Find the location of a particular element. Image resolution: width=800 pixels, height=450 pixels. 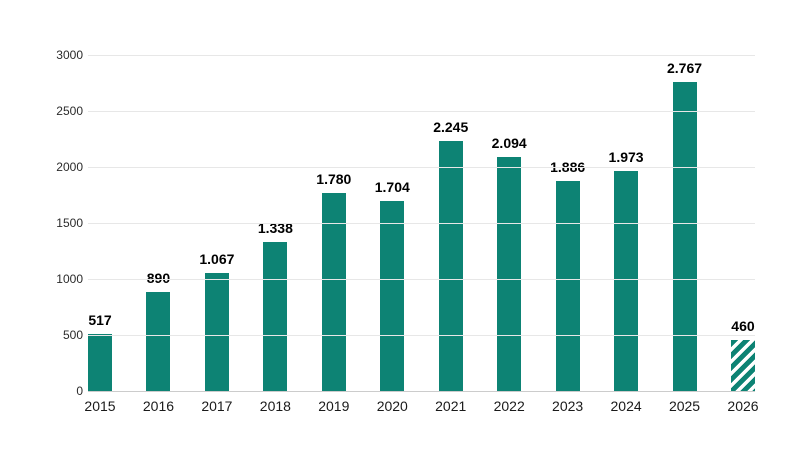

x-axis-label-2020: 2020 is located at coordinates (392, 406).